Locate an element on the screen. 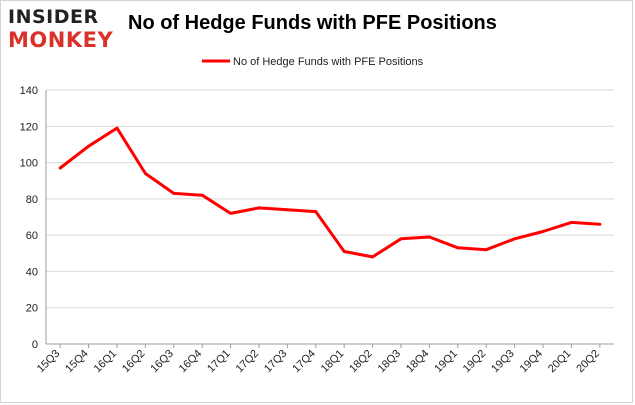 This screenshot has width=635, height=405. y-tick-label: 140 is located at coordinates (29, 91).